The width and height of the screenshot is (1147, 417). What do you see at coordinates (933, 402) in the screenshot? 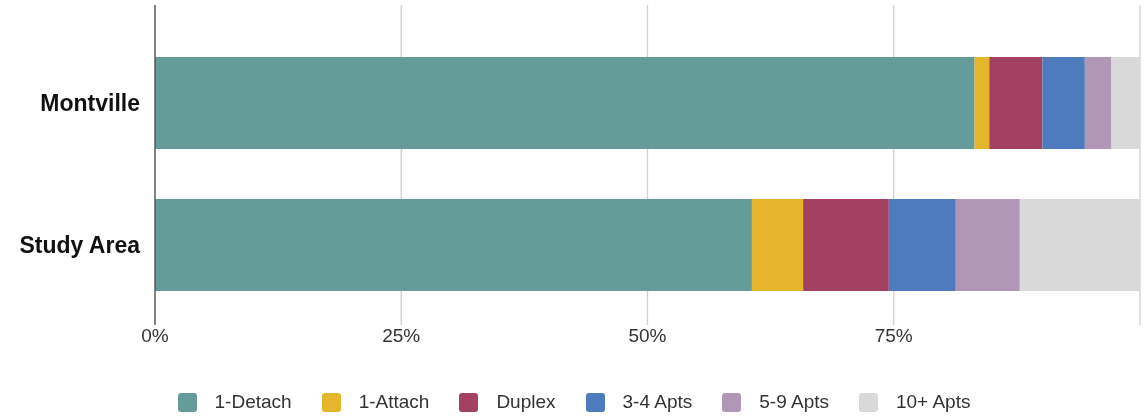
I see `legend-label: 10+ Apts` at bounding box center [933, 402].